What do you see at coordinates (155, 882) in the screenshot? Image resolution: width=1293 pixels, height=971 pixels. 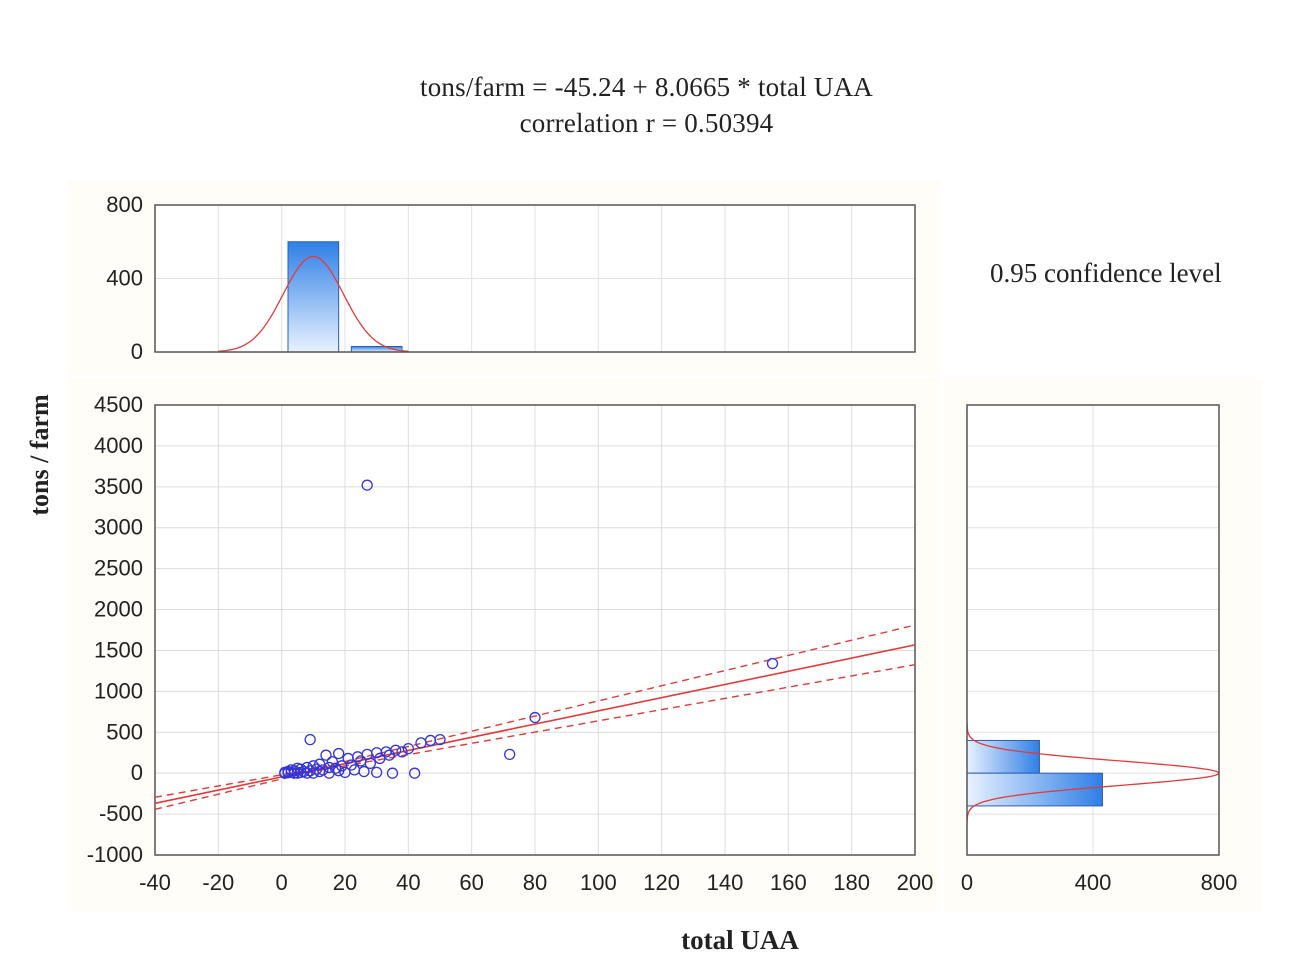 I see `x-tick-label: -40` at bounding box center [155, 882].